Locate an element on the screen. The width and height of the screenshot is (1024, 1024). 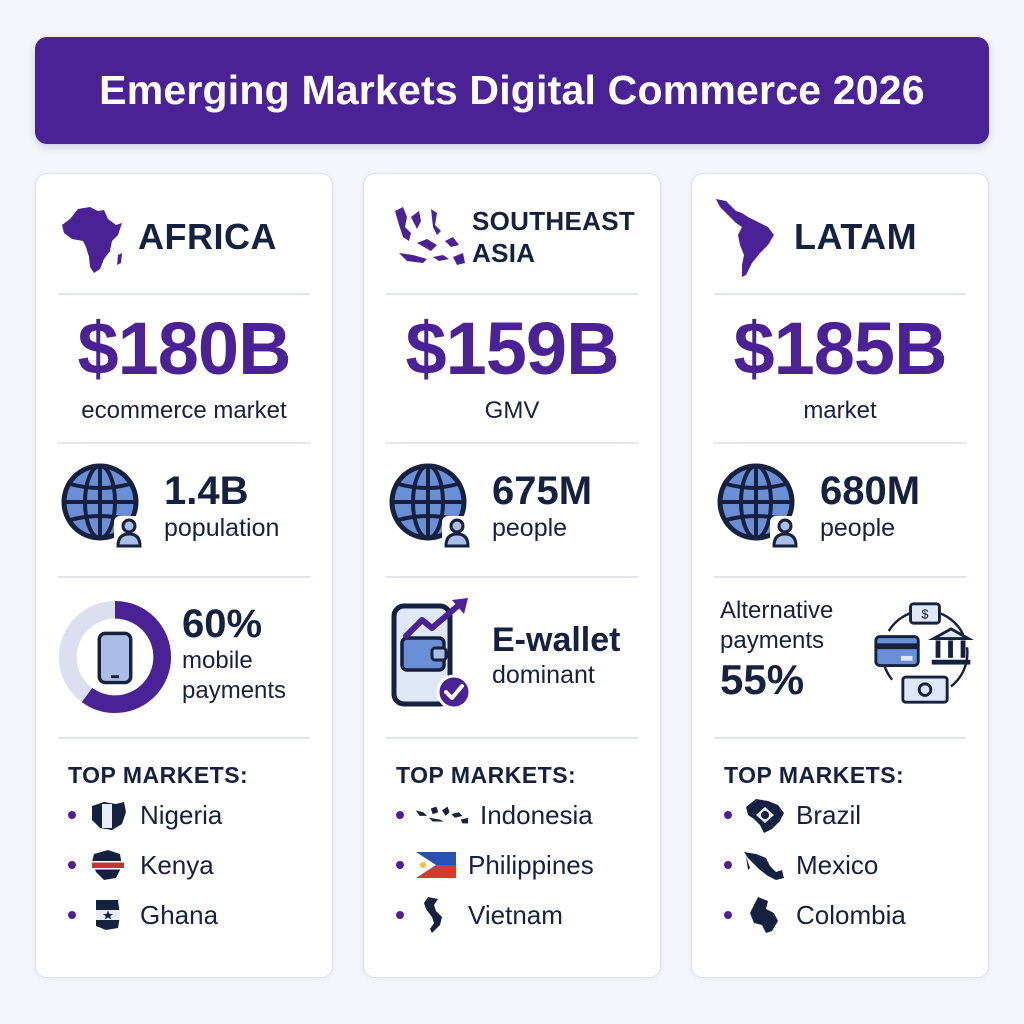
region-name-line2: ASIA is located at coordinates (504, 252).